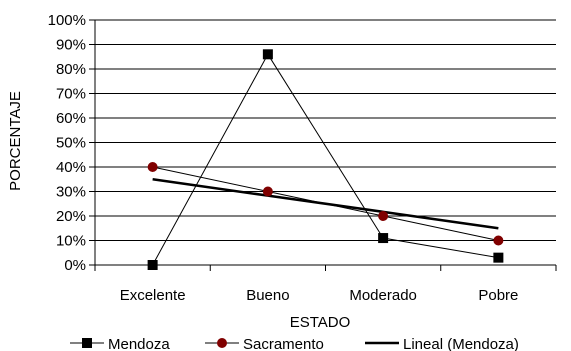 The width and height of the screenshot is (571, 351). Describe the element at coordinates (267, 295) in the screenshot. I see `x-tick-label: Bueno` at that location.